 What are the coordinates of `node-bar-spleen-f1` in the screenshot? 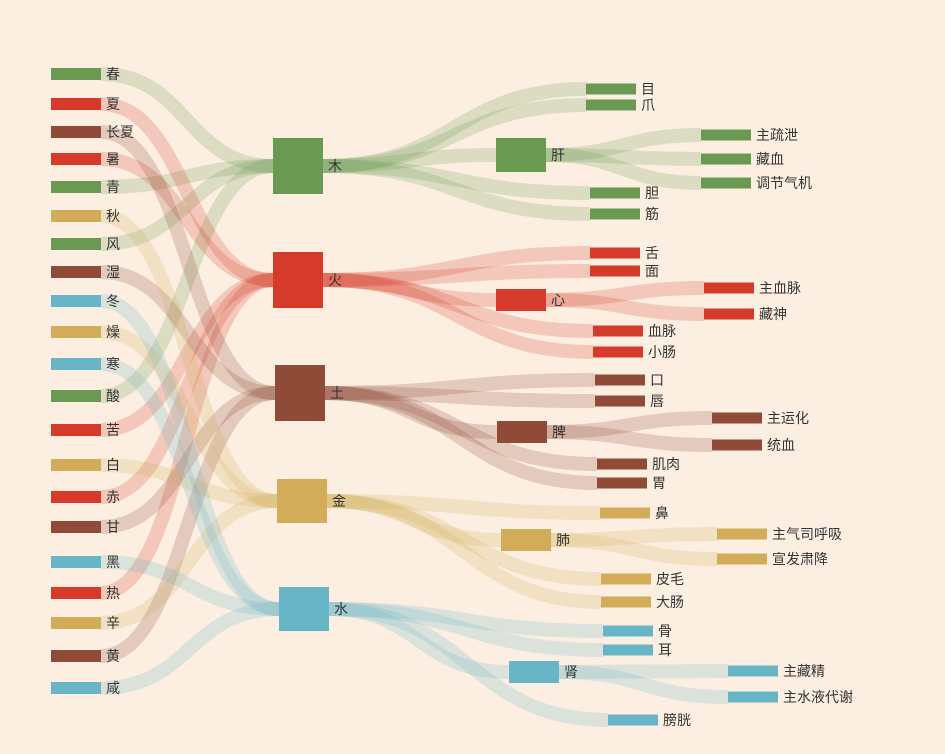 It's located at (737, 418).